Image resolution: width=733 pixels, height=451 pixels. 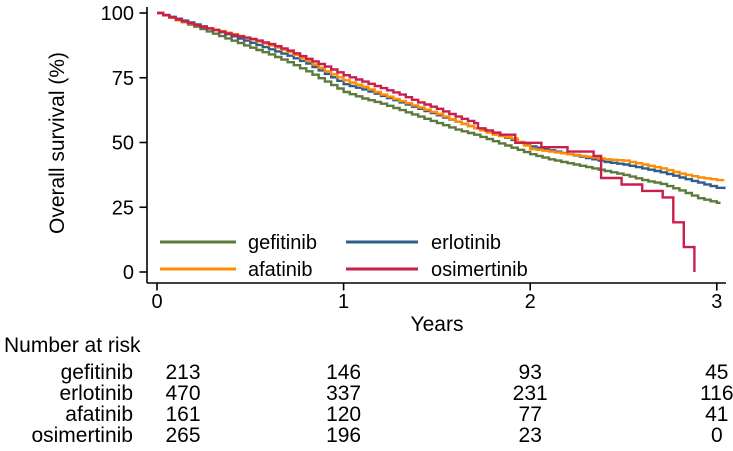 I want to click on risk-table-title: Number at risk, so click(x=72, y=345).